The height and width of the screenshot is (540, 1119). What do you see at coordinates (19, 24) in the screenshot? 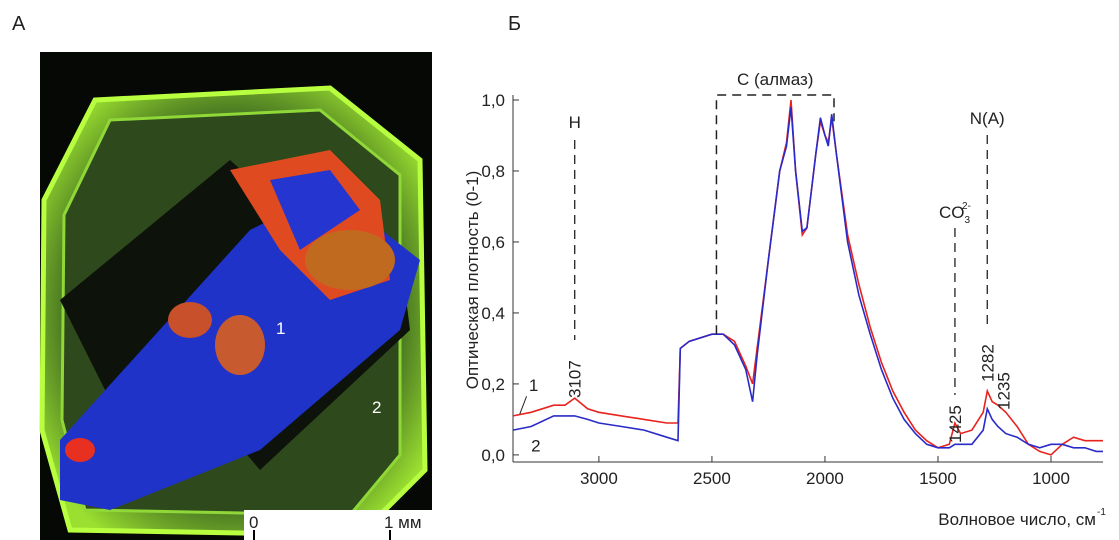
I see `panel-label: А` at bounding box center [19, 24].